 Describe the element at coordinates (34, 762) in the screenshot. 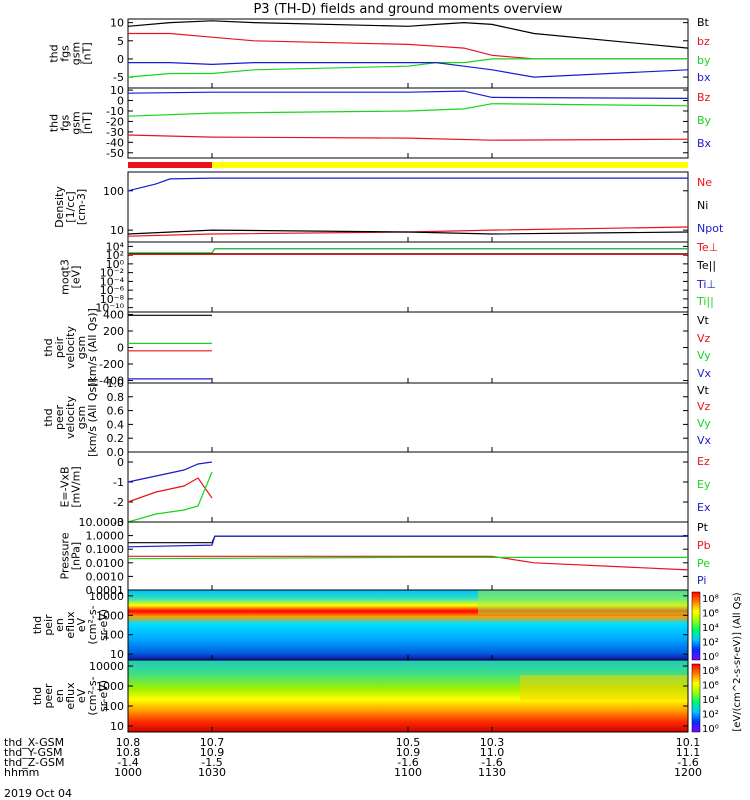

I see `xaxis-row-label: thd_Z-GSM` at that location.